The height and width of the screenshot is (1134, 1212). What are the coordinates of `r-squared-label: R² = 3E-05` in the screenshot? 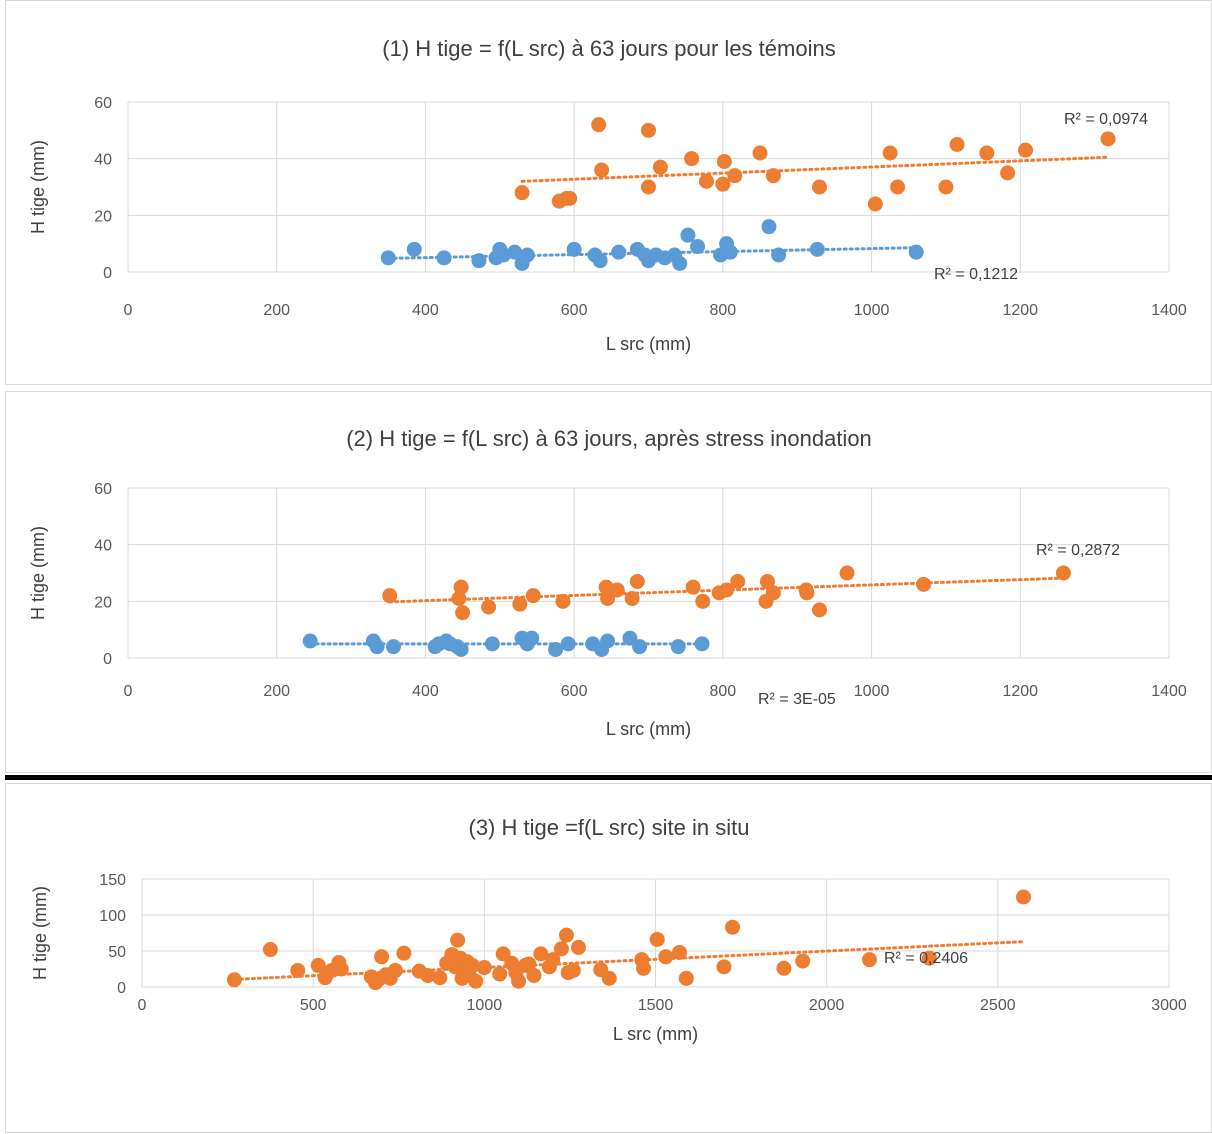 It's located at (797, 699).